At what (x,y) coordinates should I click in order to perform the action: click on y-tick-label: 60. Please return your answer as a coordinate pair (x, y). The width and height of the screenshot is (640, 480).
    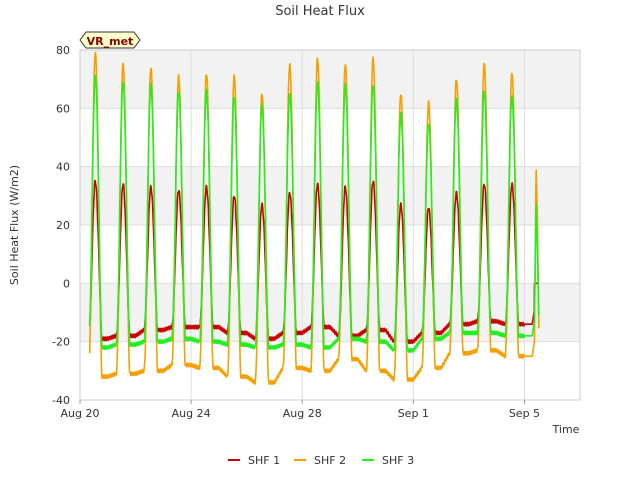
    Looking at the image, I should click on (63, 108).